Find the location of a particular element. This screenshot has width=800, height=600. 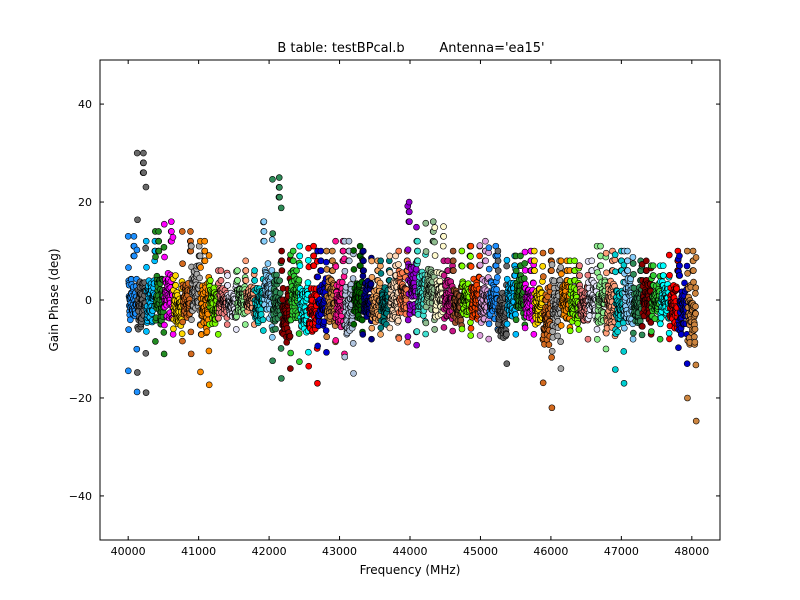

x-tick-label: 40000 is located at coordinates (128, 551).